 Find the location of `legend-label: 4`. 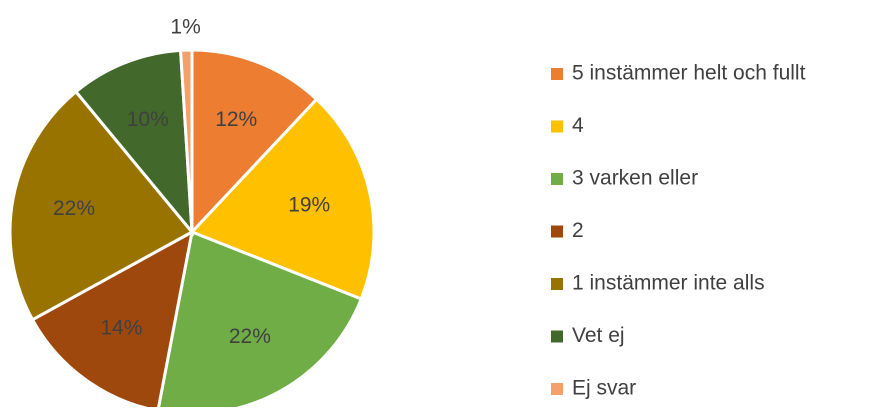

legend-label: 4 is located at coordinates (578, 125).